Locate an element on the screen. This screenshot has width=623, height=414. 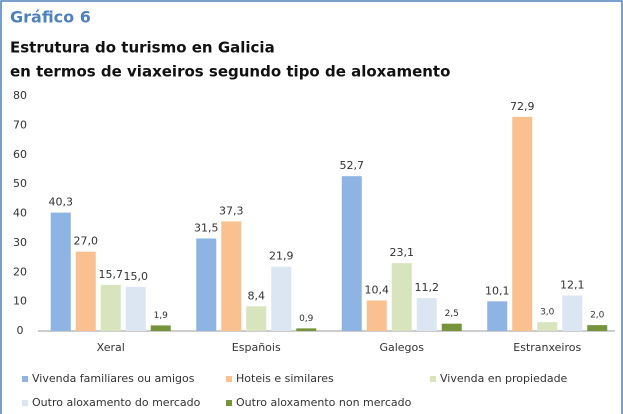
value-label: 2,5 is located at coordinates (452, 314).